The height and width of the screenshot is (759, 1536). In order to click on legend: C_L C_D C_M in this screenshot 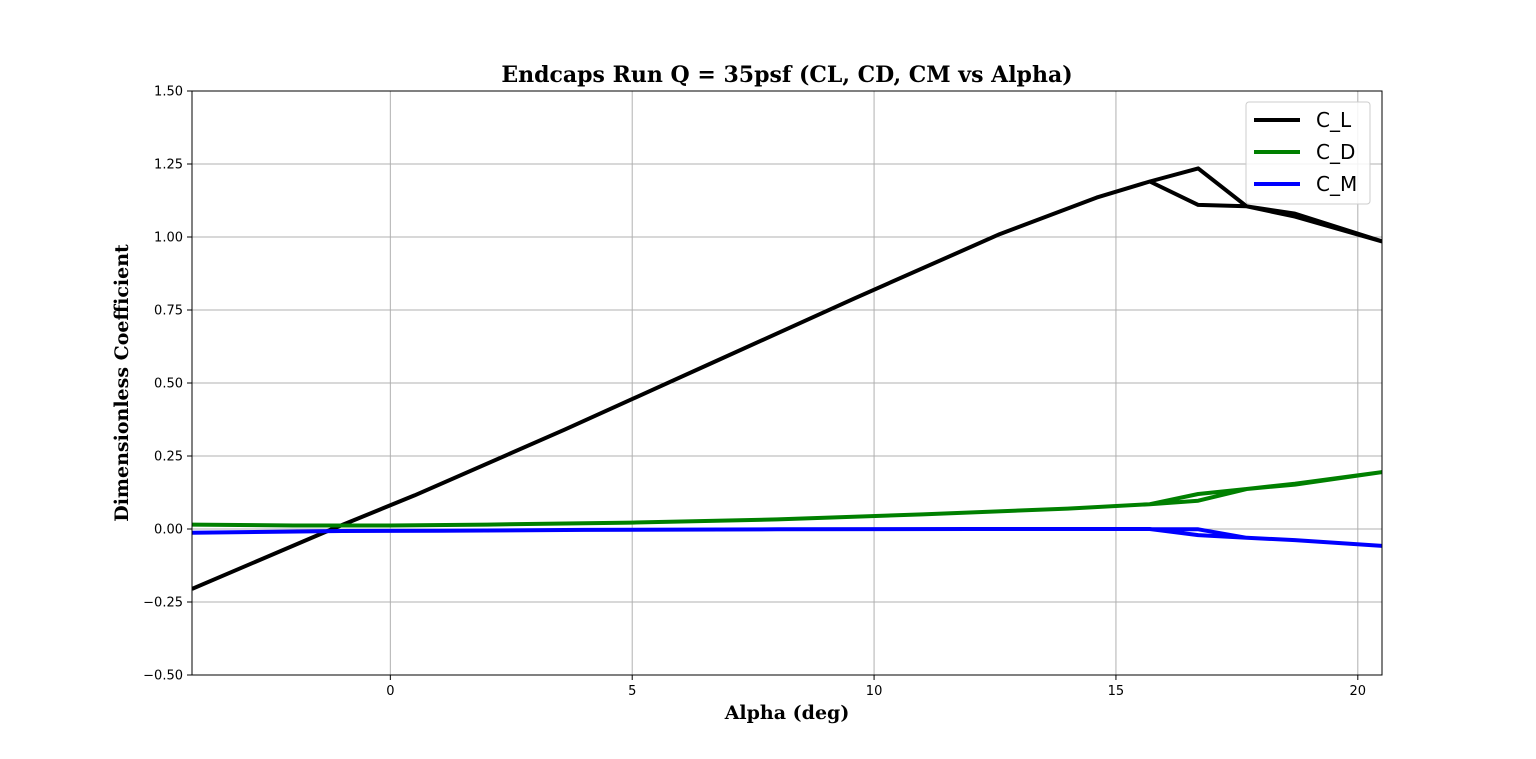, I will do `click(1308, 153)`.